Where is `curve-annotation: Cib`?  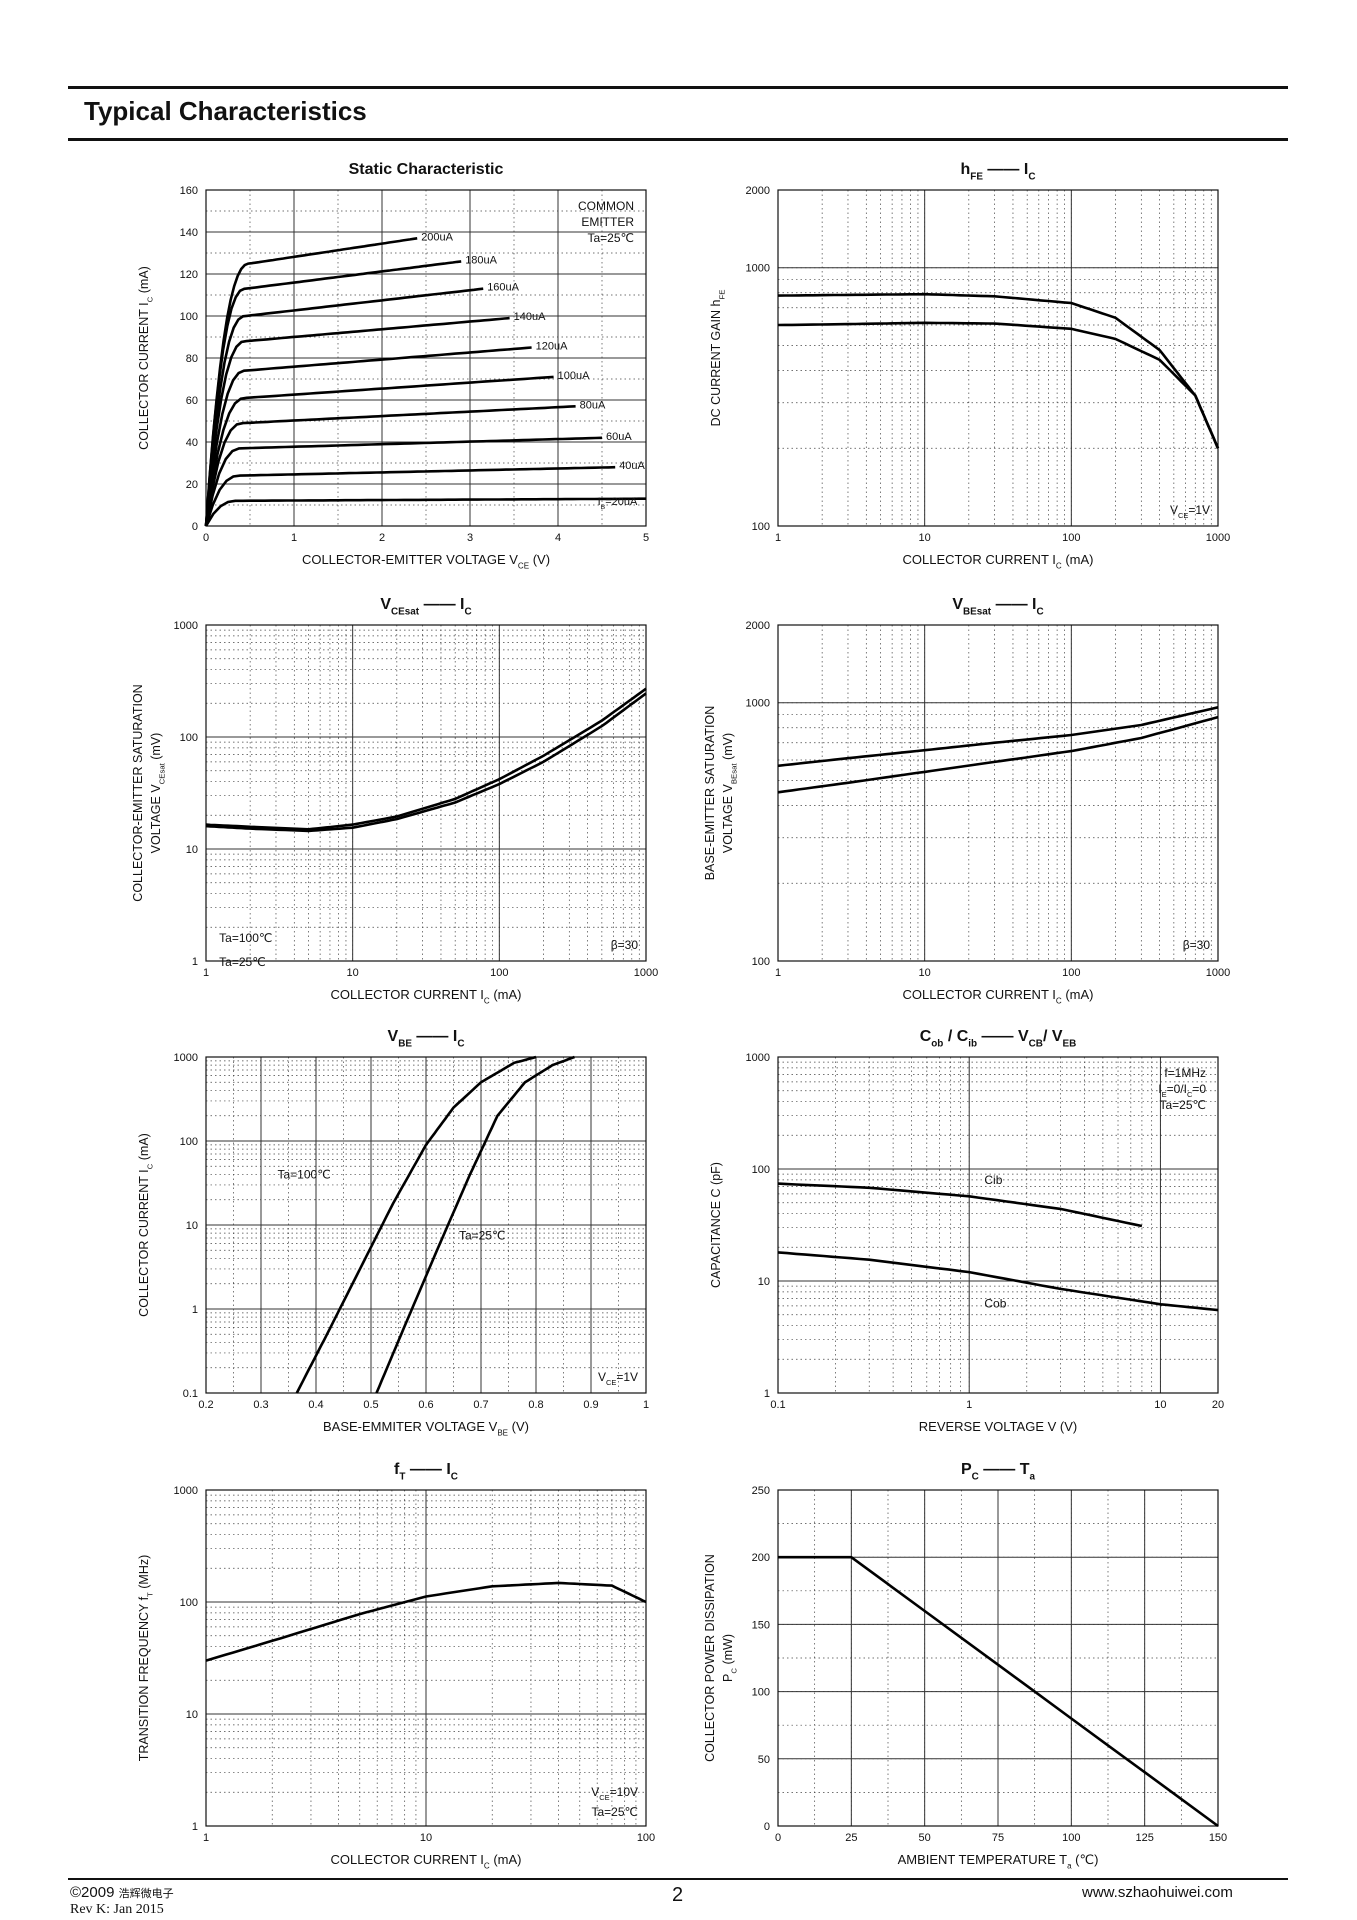 curve-annotation: Cib is located at coordinates (993, 1180).